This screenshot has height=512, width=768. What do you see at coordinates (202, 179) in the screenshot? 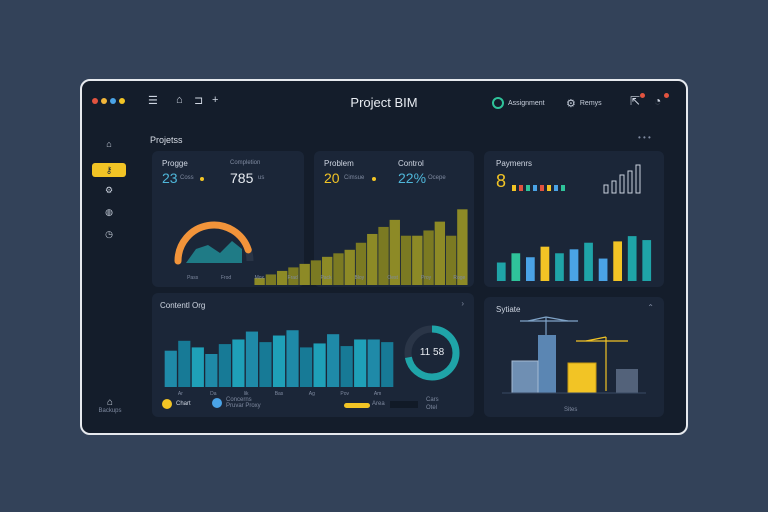
I see `progress-indicator-dot` at bounding box center [202, 179].